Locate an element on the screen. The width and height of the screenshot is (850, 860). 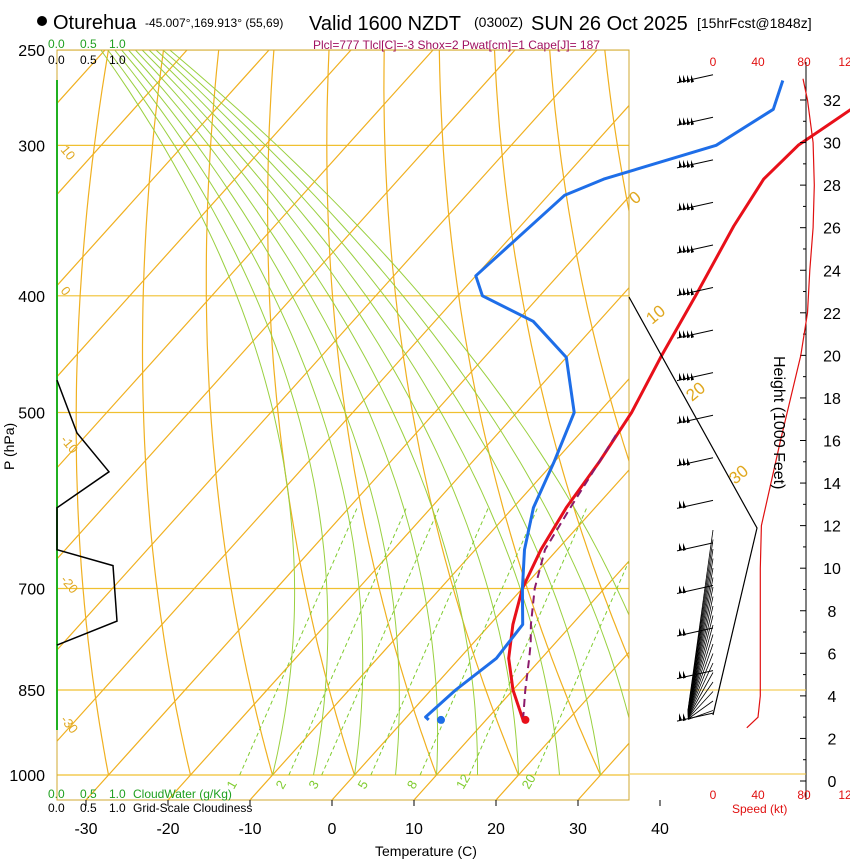
cloudiness-profile is located at coordinates (87, 512).